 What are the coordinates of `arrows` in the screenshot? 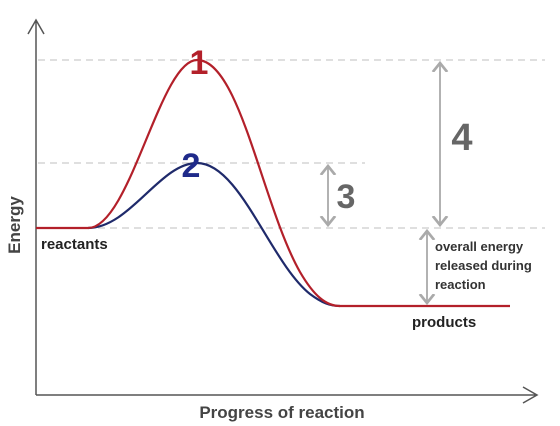 It's located at (384, 183).